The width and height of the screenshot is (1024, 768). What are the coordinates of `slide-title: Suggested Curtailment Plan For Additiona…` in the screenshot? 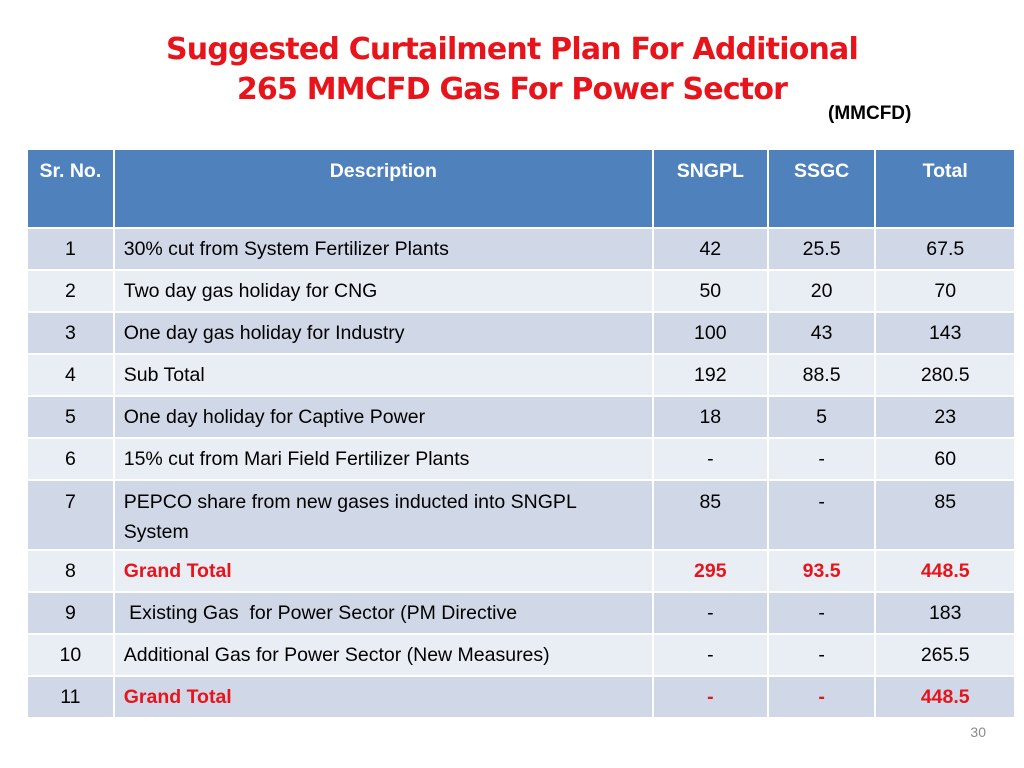 It's located at (512, 70).